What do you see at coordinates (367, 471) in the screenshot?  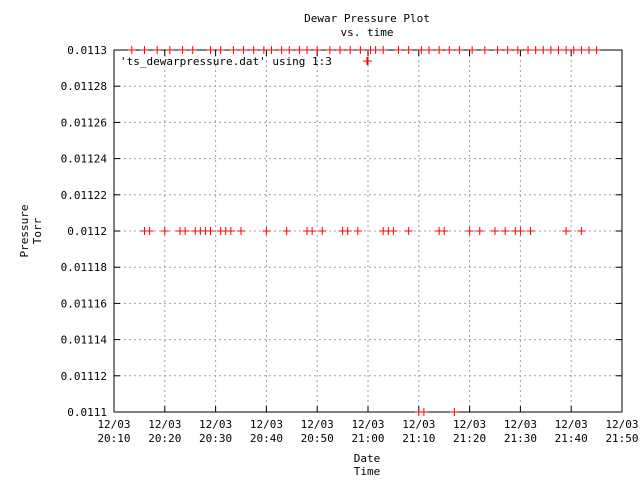 I see `x-axis-label-line-2: Time` at bounding box center [367, 471].